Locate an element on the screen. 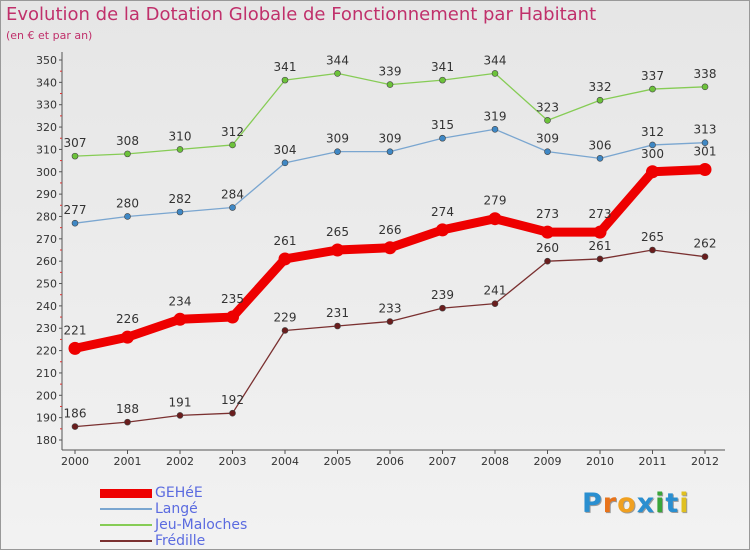  proxiti-logo: Proxiti is located at coordinates (636, 503).